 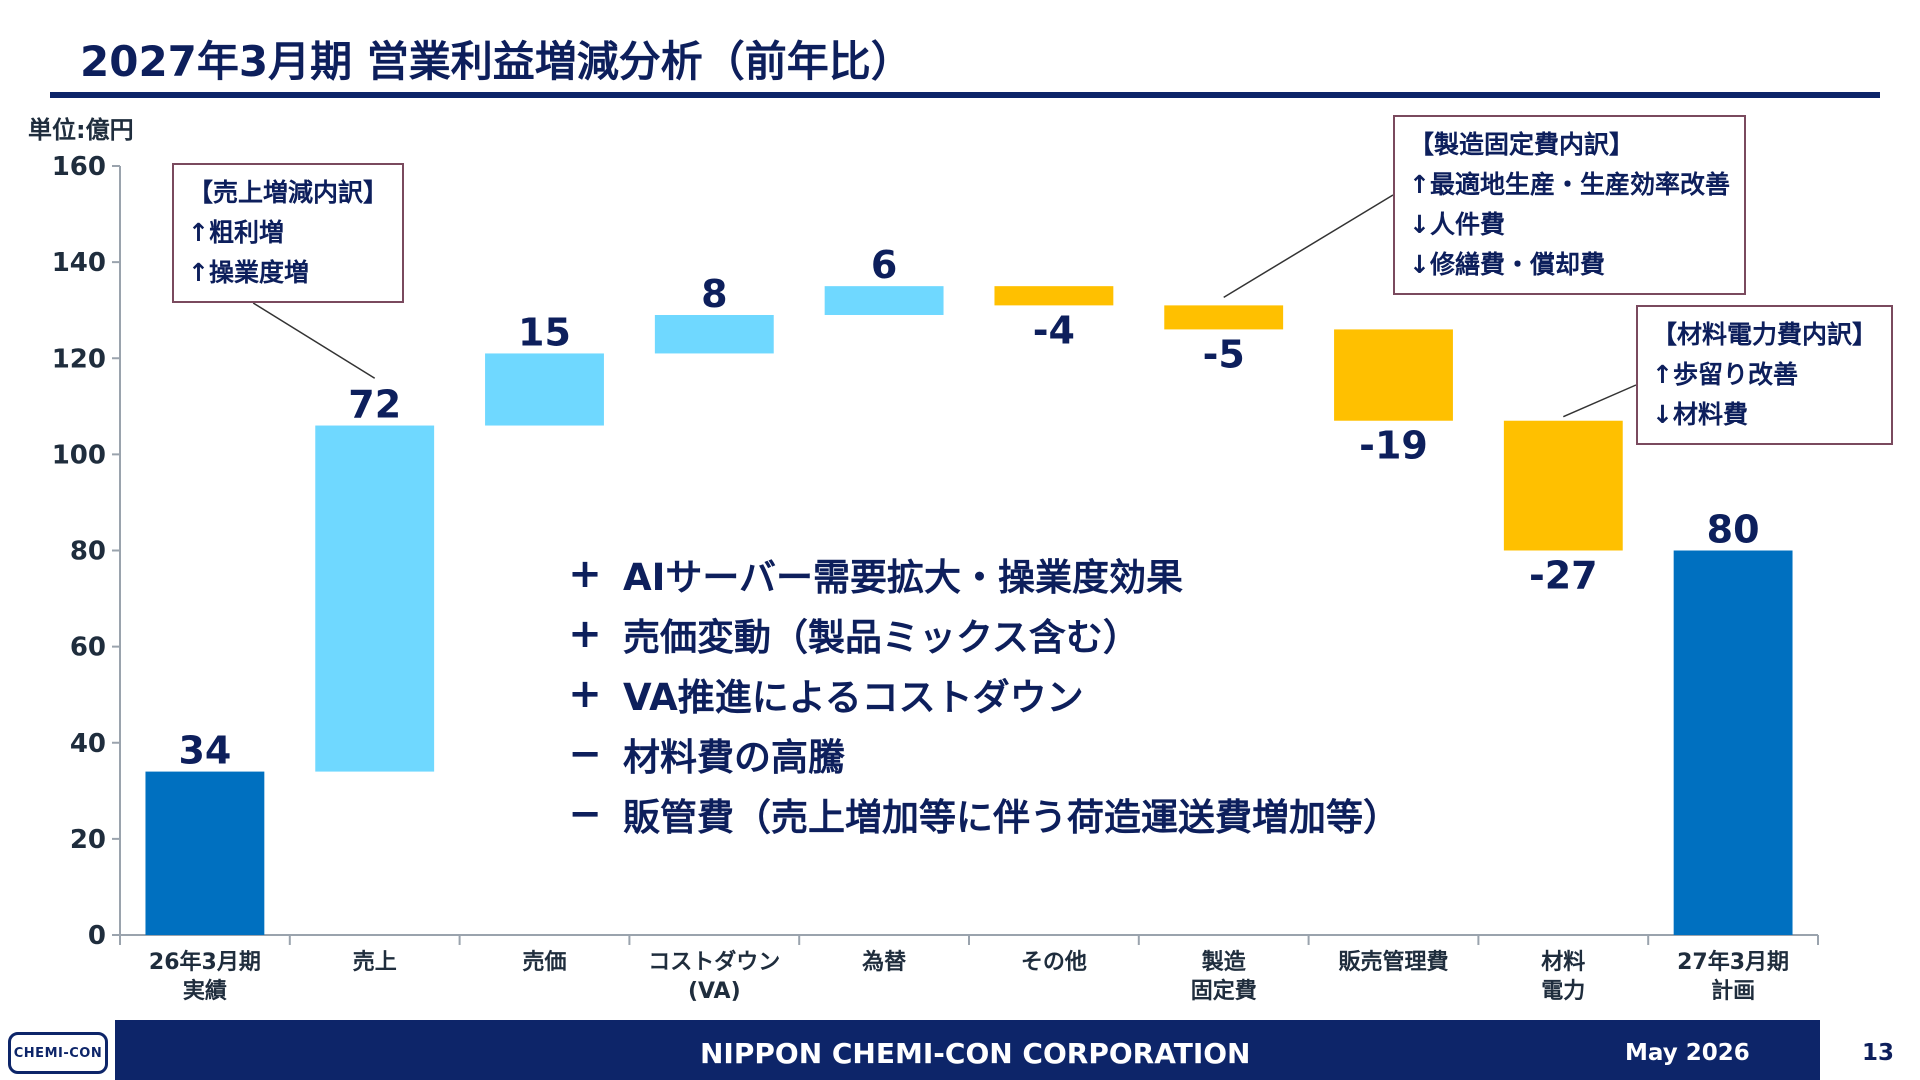 I want to click on x-category-label: コストダウン, so click(x=714, y=962).